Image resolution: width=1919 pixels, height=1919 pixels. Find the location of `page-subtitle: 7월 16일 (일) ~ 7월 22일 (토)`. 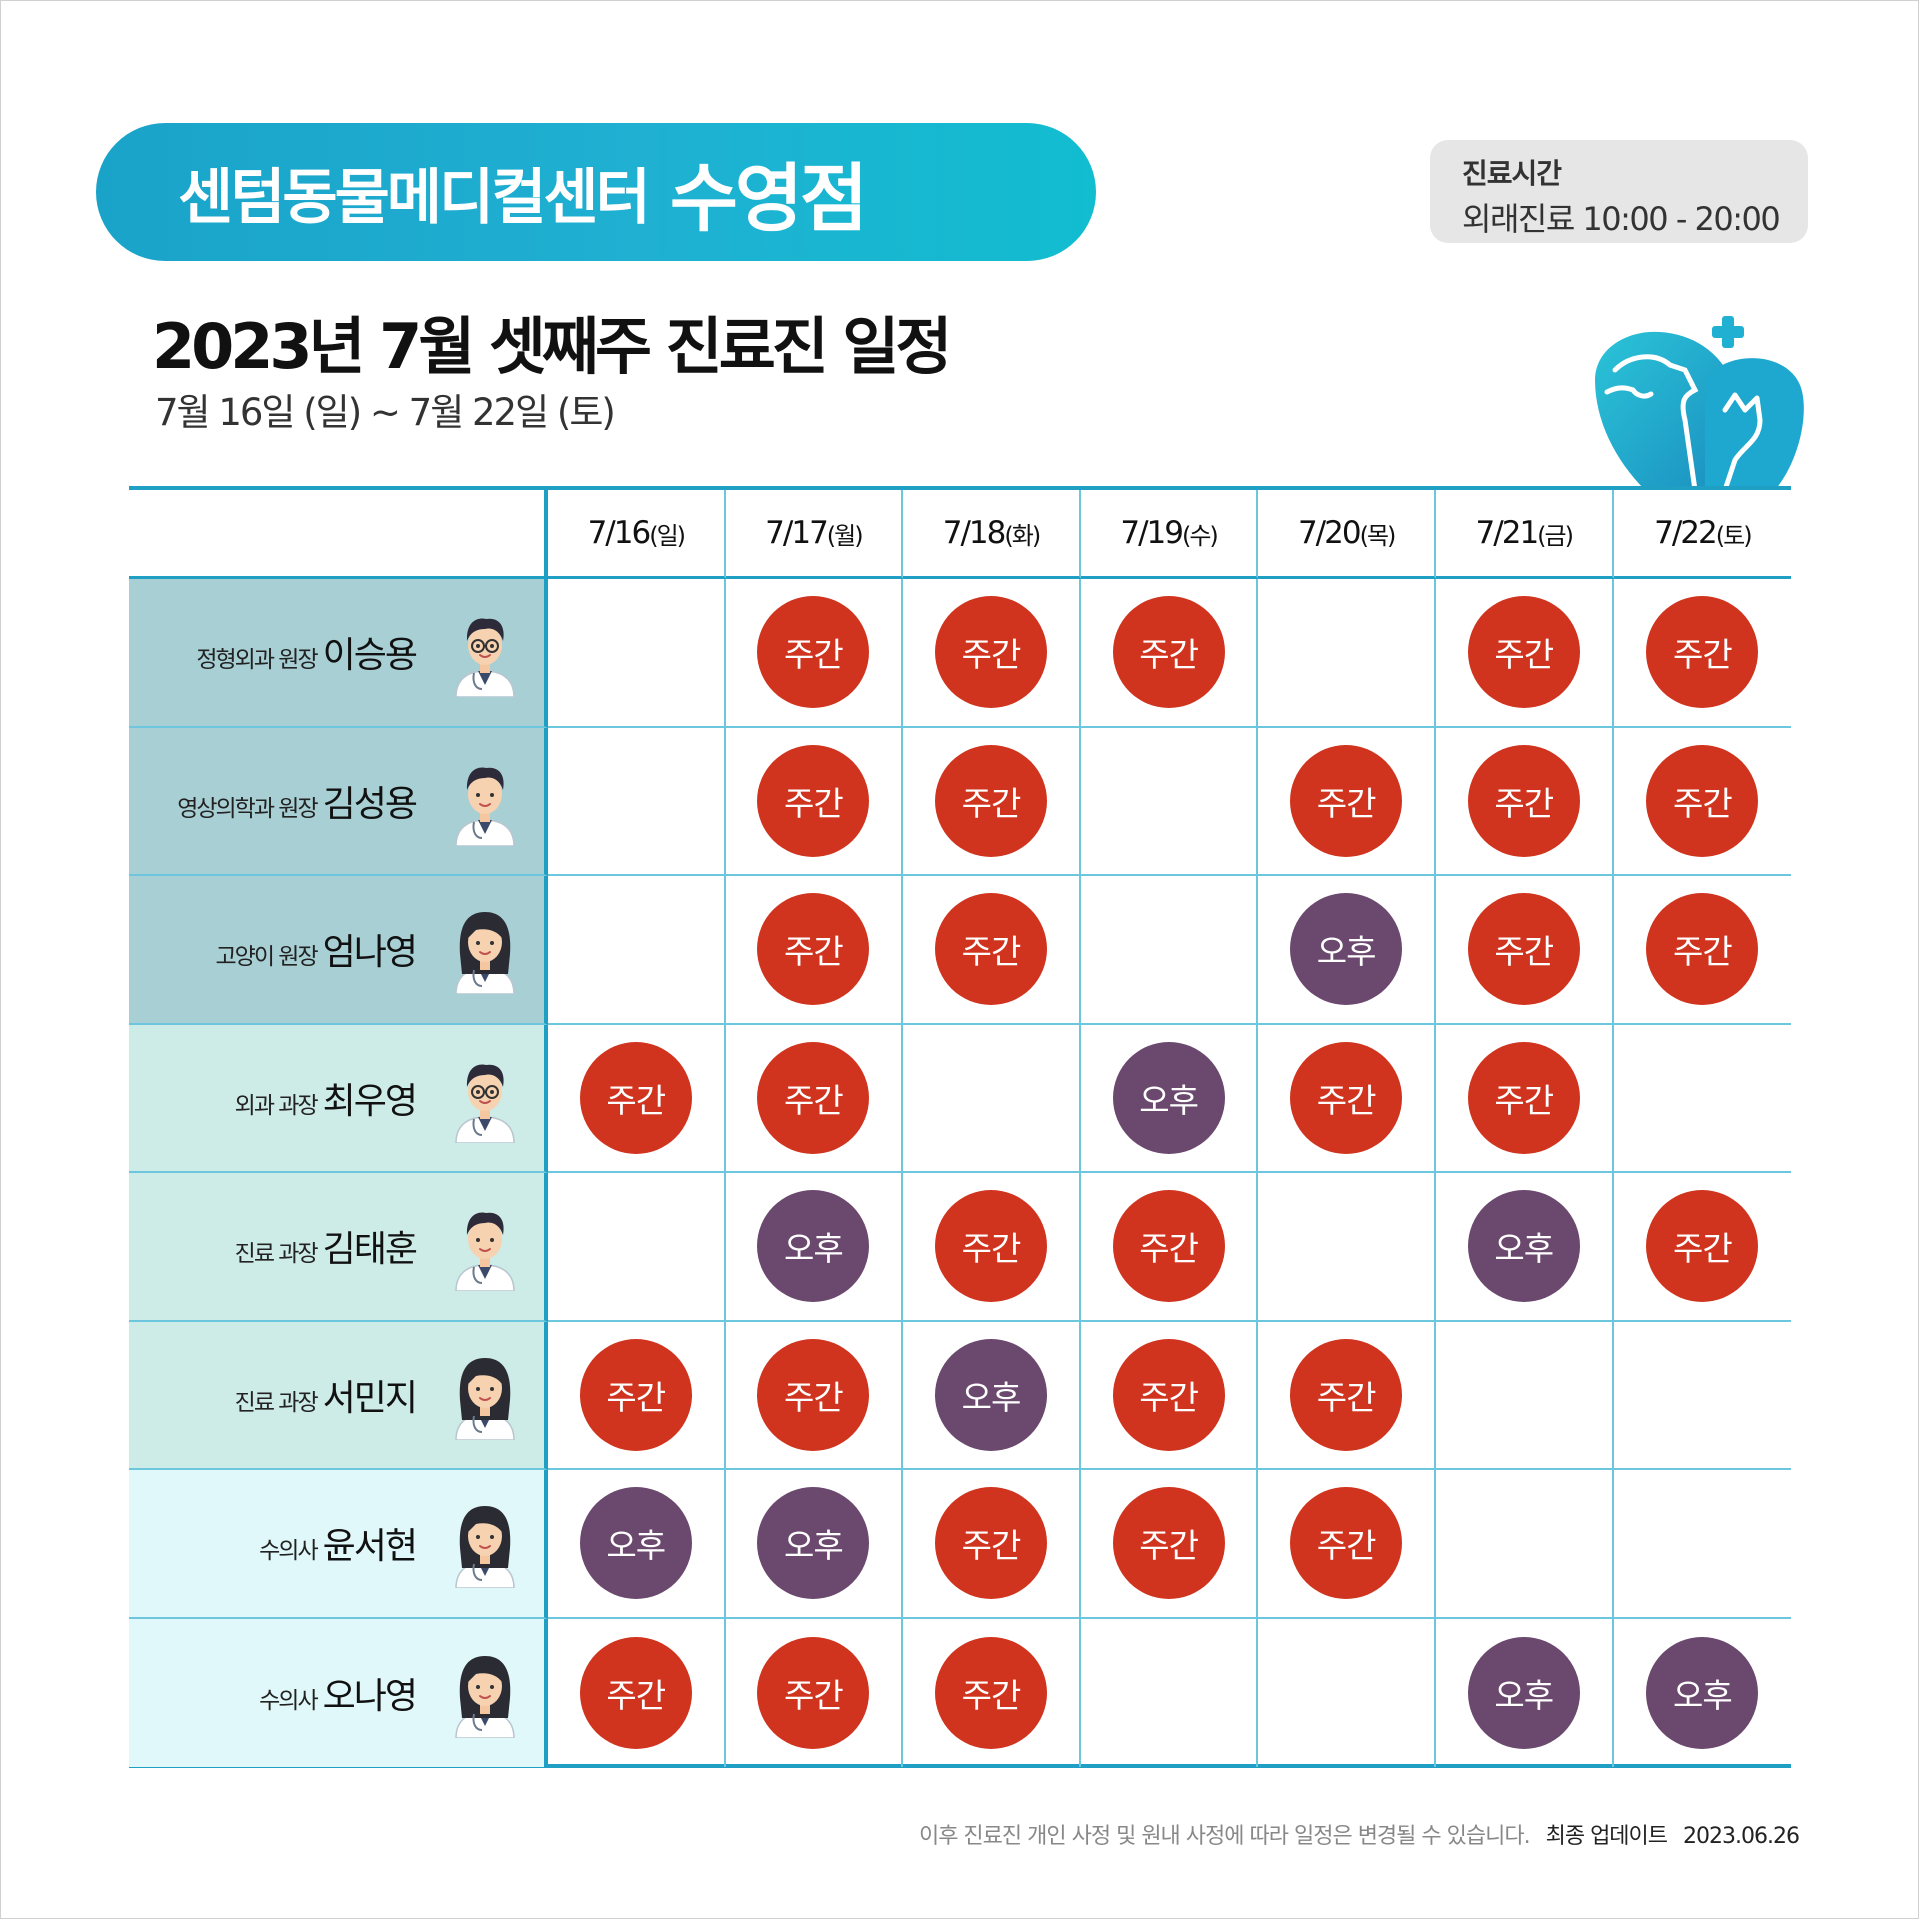

page-subtitle: 7월 16일 (일) ~ 7월 22일 (토) is located at coordinates (385, 412).